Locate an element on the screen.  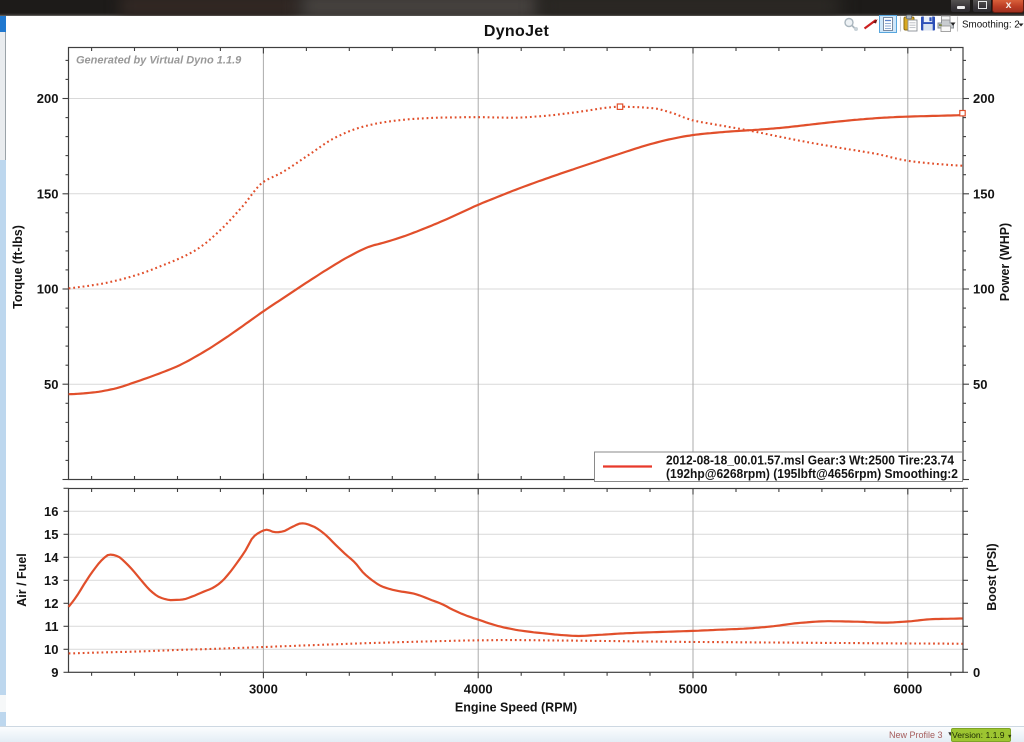
svg-text: Engine Speed (RPM) is located at coordinates (516, 708).